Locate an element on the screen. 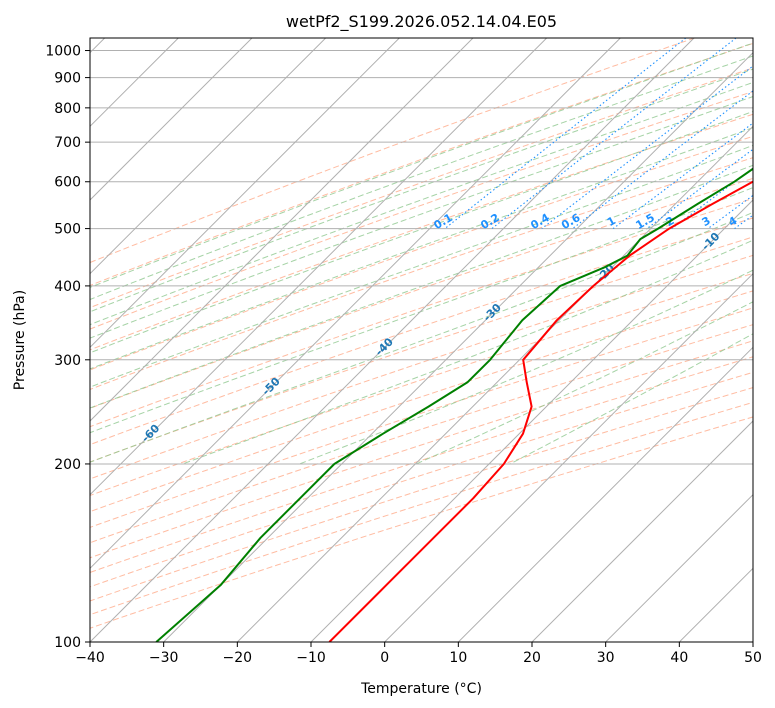 The height and width of the screenshot is (708, 775). y-tick-label: 200 is located at coordinates (67, 465).